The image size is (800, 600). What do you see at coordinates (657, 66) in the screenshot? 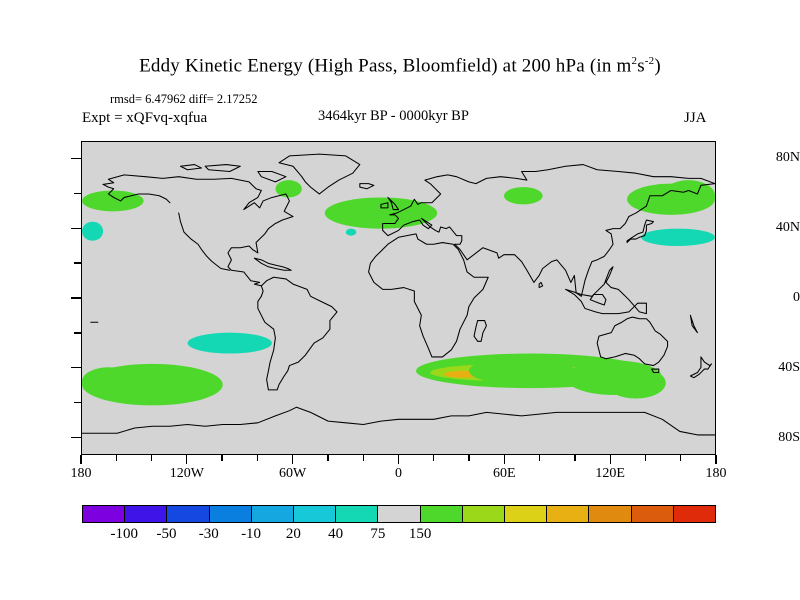
I see `title-text-after: )` at bounding box center [657, 66].